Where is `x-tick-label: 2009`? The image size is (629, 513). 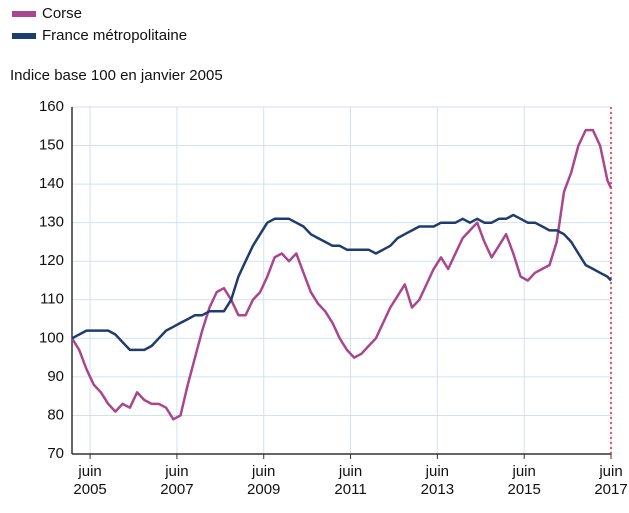 x-tick-label: 2009 is located at coordinates (263, 489).